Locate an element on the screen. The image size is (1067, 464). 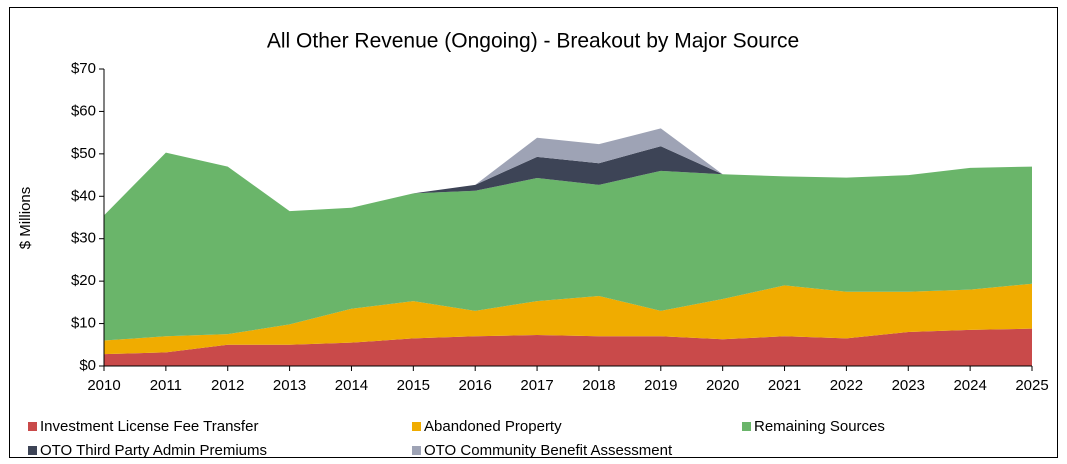
x-tick-label: 2012 is located at coordinates (227, 385).